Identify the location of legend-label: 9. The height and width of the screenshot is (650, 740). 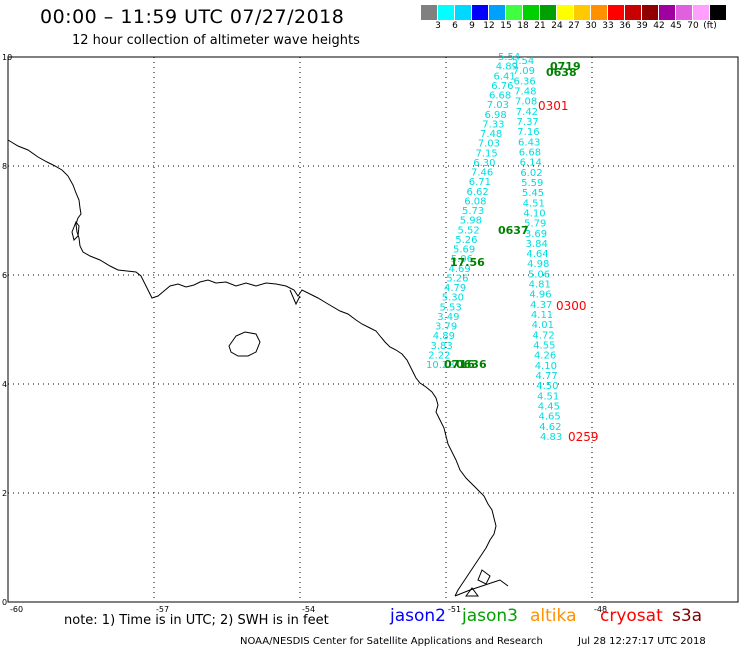
(472, 26).